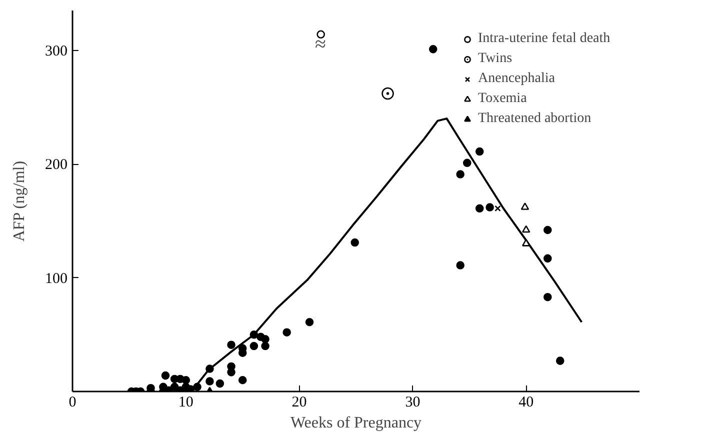 The image size is (709, 439). Describe the element at coordinates (56, 51) in the screenshot. I see `y-tick-label: 300` at that location.